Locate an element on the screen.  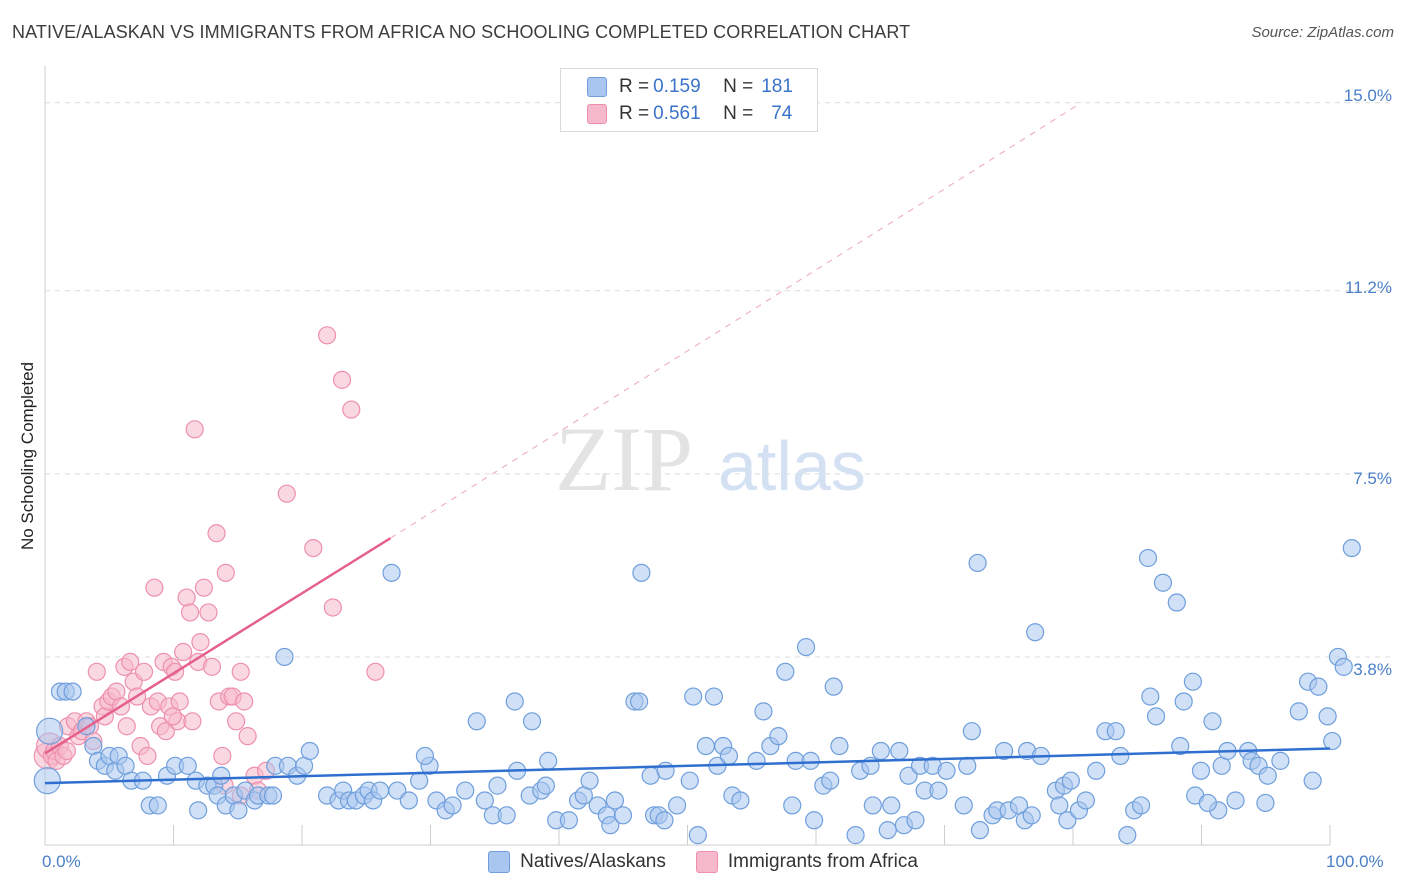
africa-trend-line is located at coordinates (218, 646).